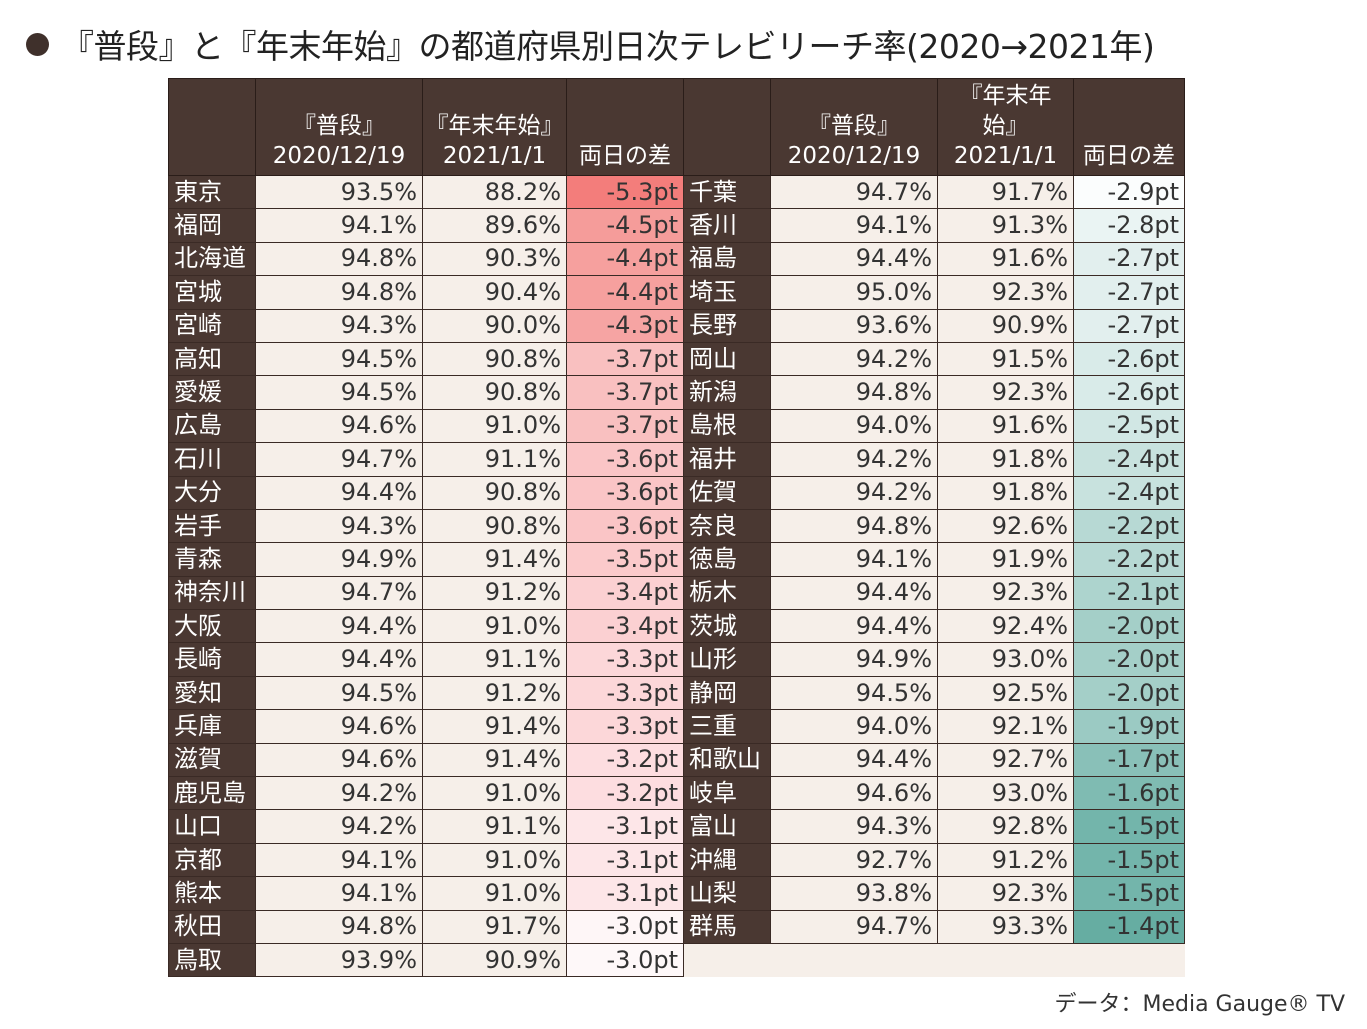  What do you see at coordinates (1005, 225) in the screenshot?
I see `newyear-rate: 91.3%` at bounding box center [1005, 225].